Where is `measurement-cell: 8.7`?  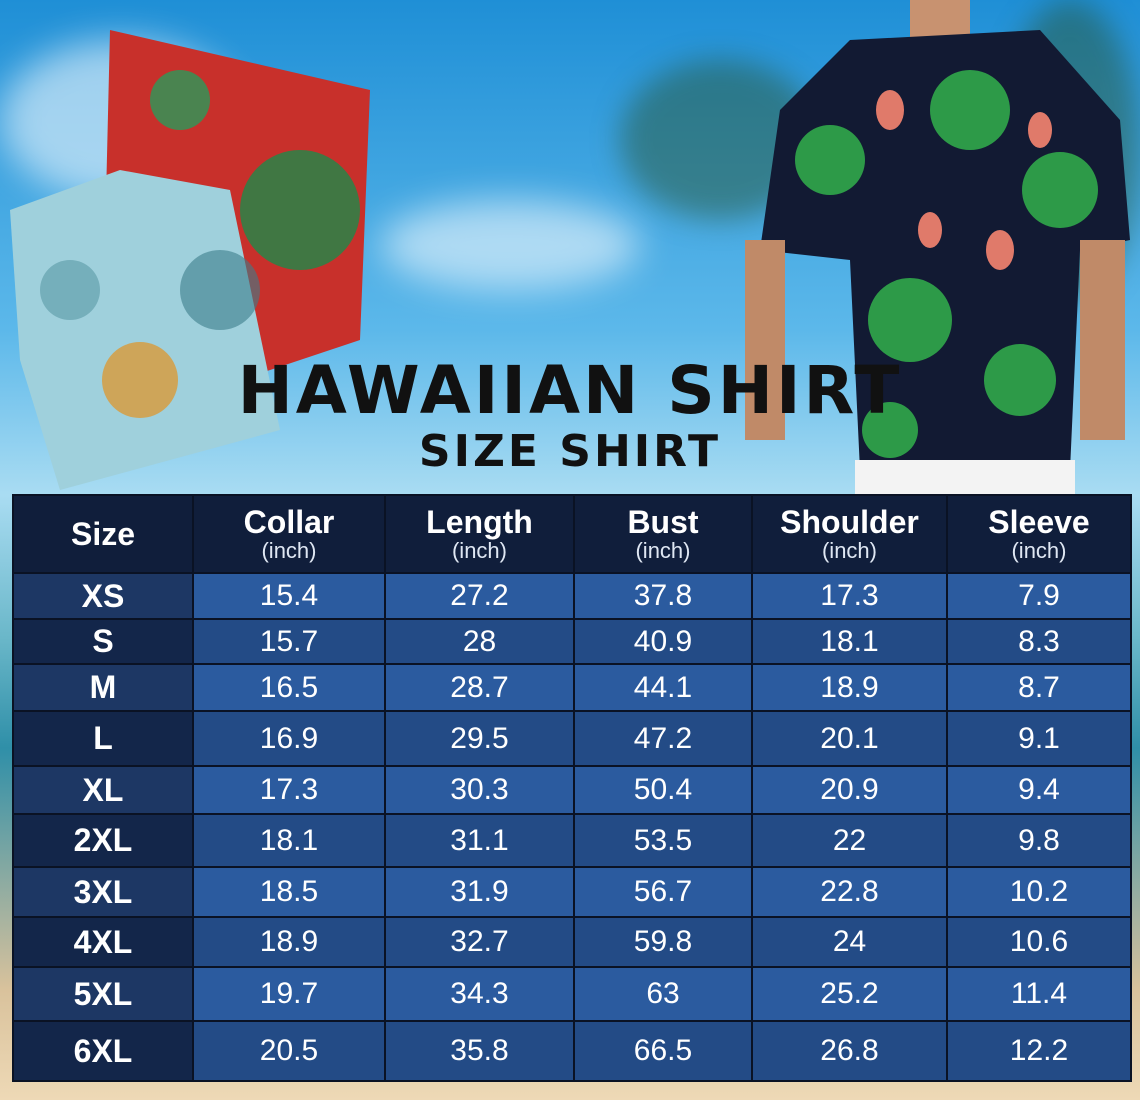 measurement-cell: 8.7 is located at coordinates (1039, 687).